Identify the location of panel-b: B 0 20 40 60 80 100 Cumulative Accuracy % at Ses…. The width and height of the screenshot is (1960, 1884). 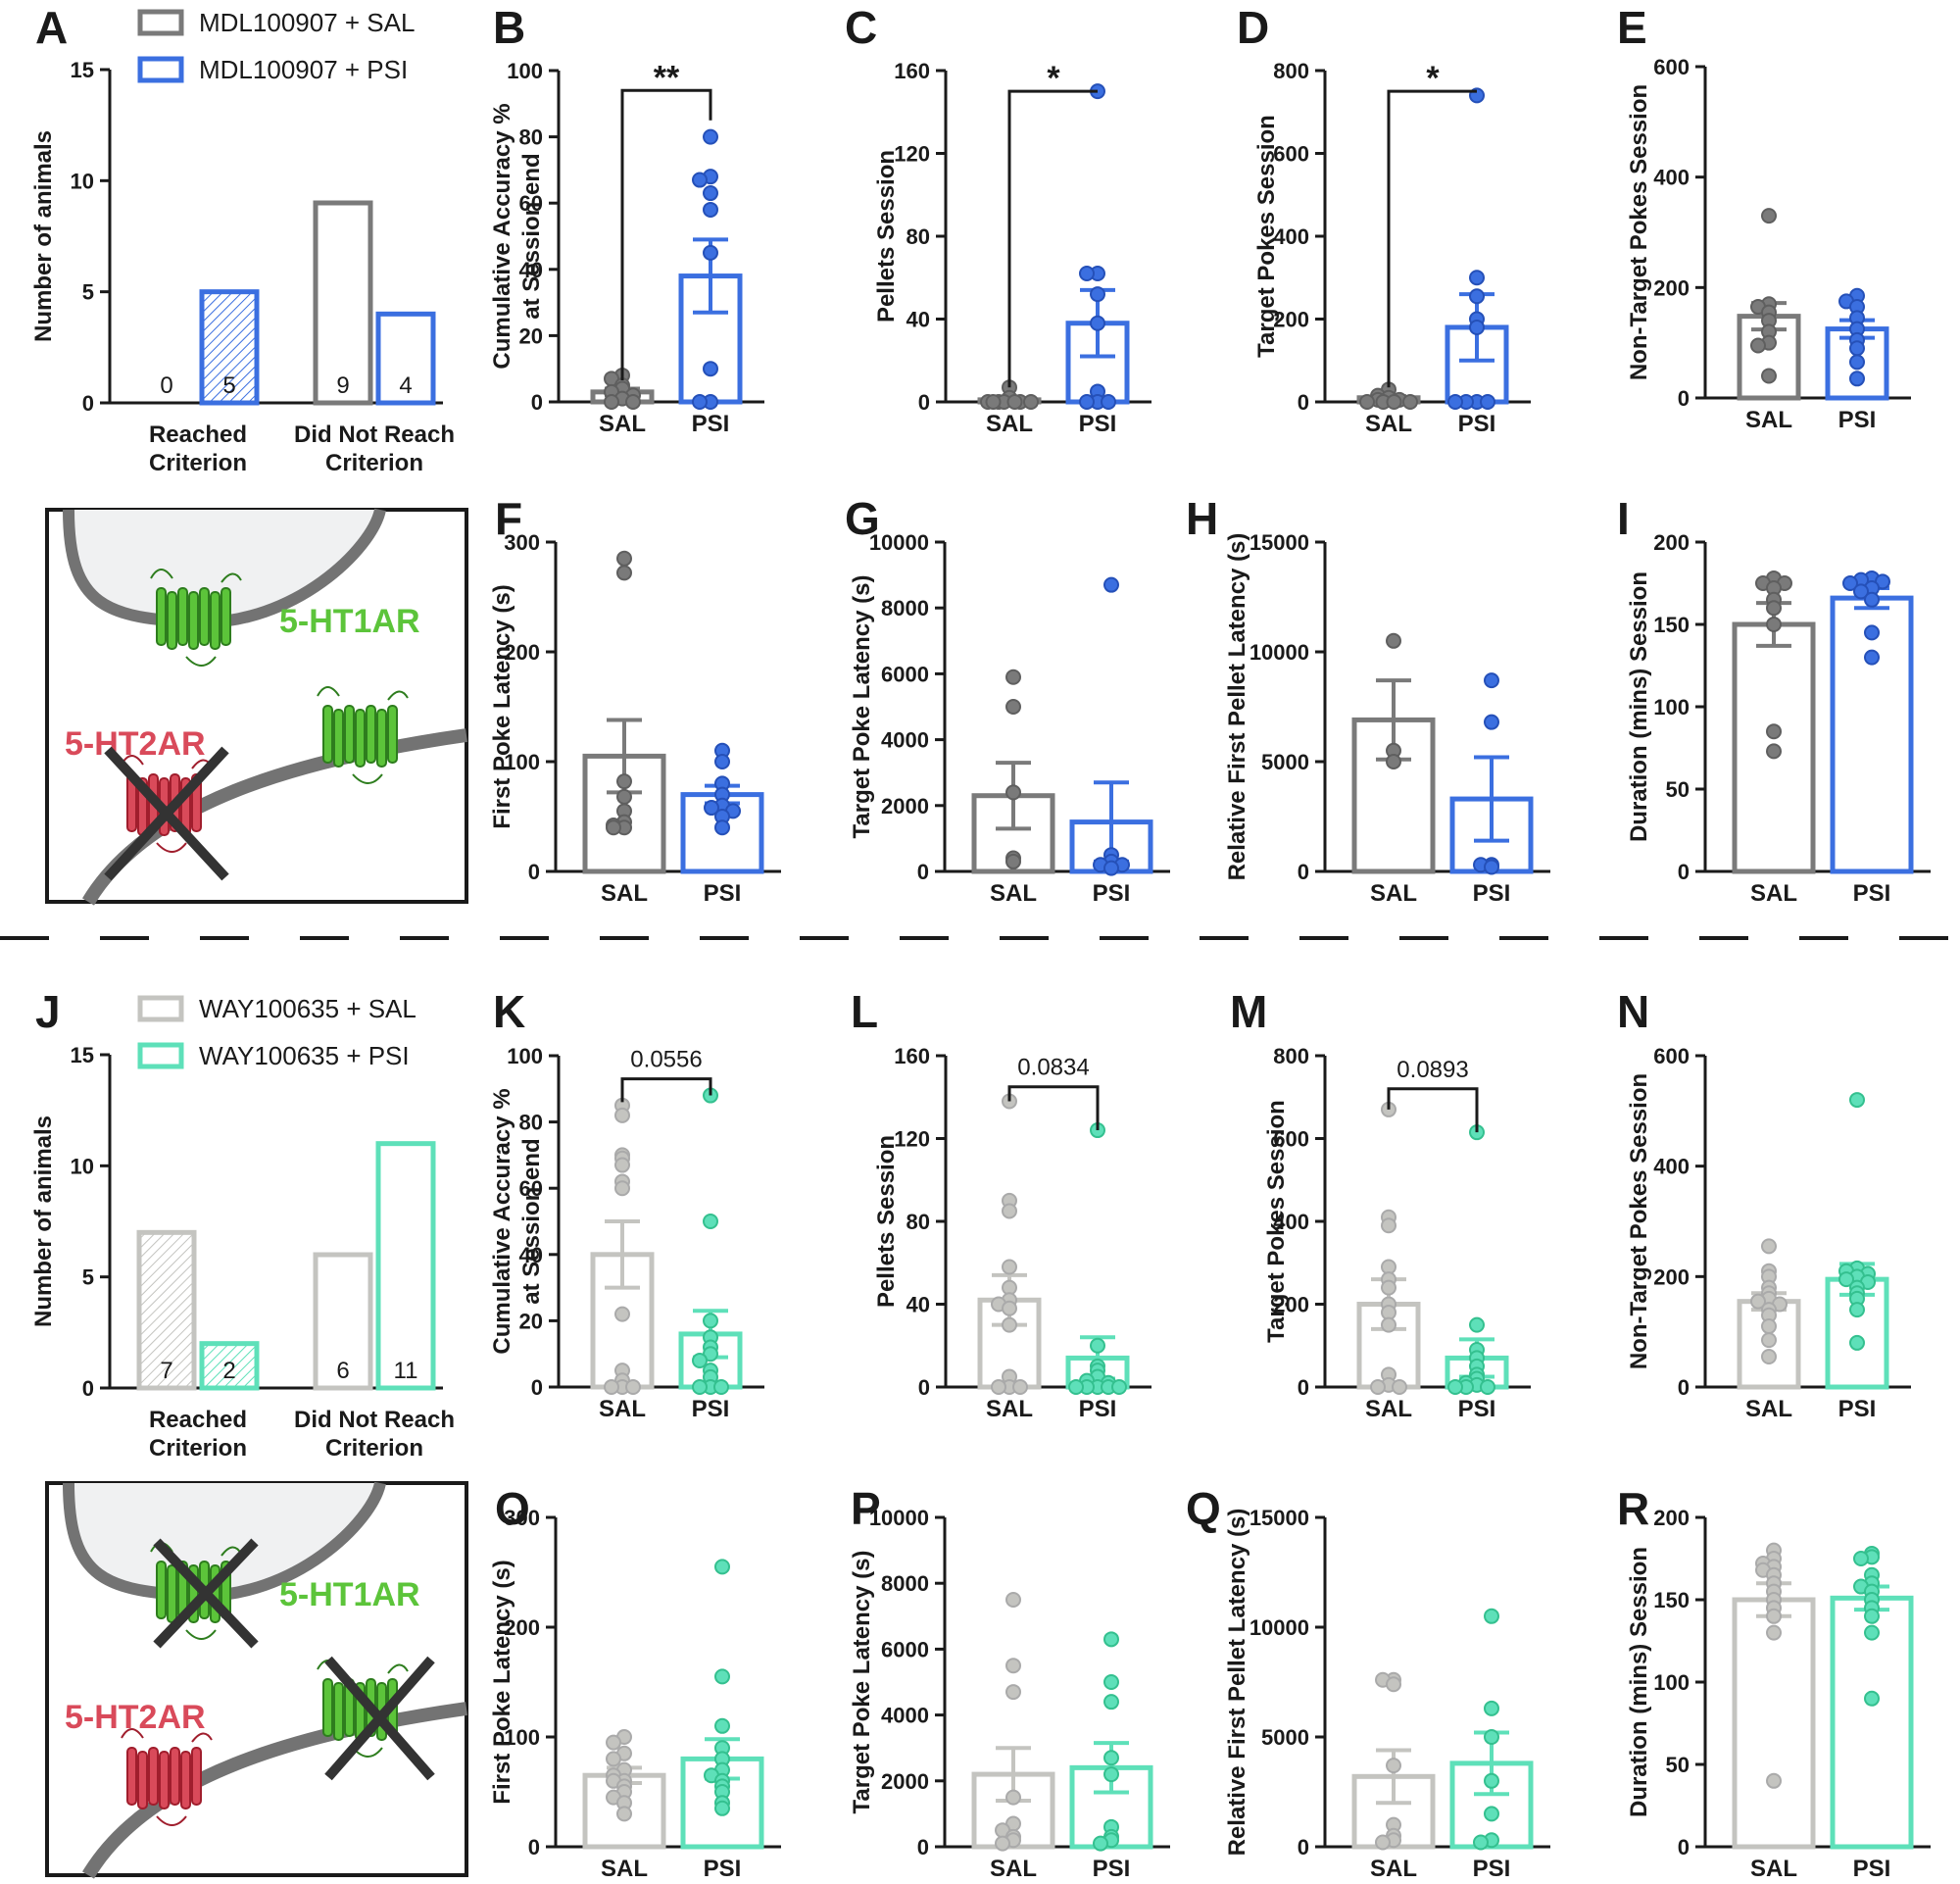
(626, 220).